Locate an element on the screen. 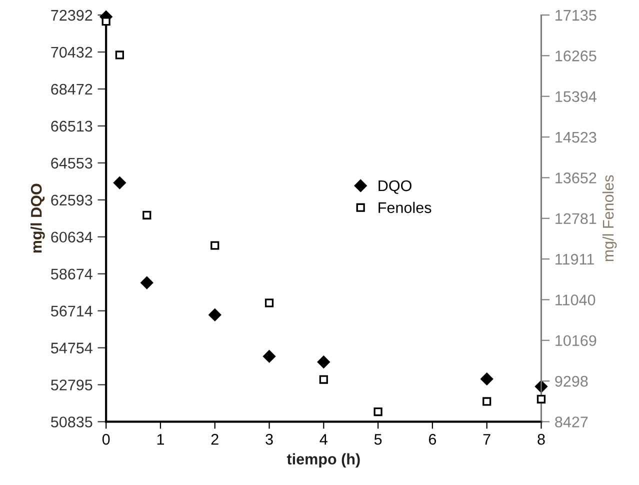 The width and height of the screenshot is (639, 485). y-tick-label: 64553 is located at coordinates (71, 163).